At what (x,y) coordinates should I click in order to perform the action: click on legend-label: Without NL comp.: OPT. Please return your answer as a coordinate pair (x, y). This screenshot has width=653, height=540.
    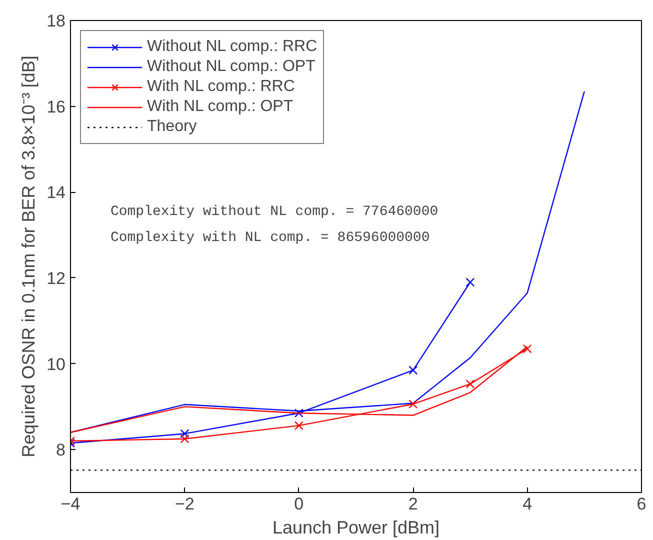
    Looking at the image, I should click on (231, 67).